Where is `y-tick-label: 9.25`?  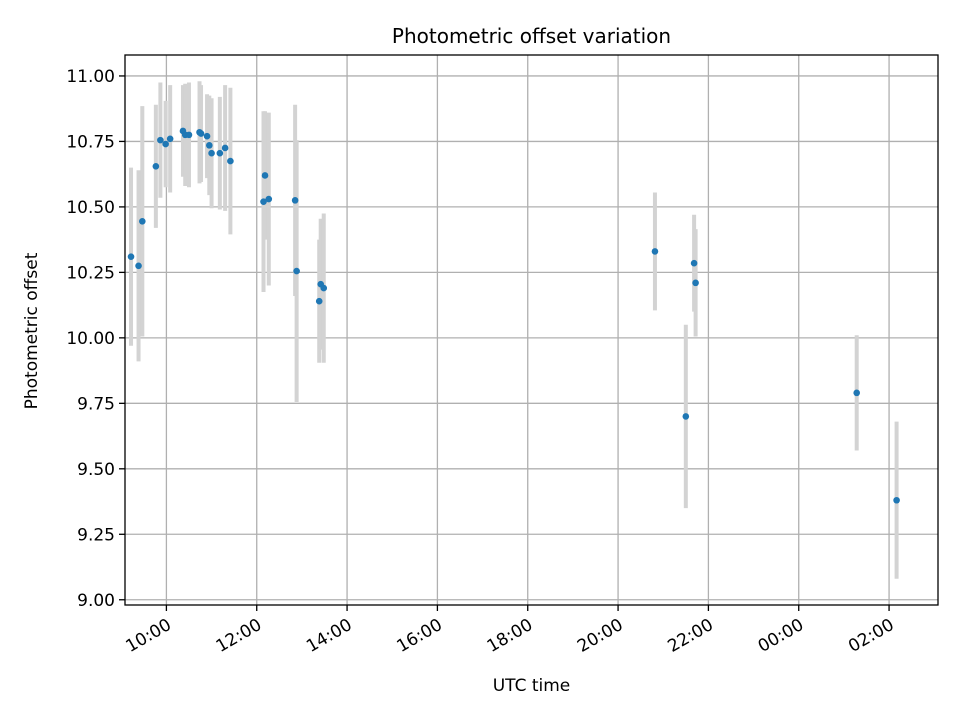
y-tick-label: 9.25 is located at coordinates (96, 535).